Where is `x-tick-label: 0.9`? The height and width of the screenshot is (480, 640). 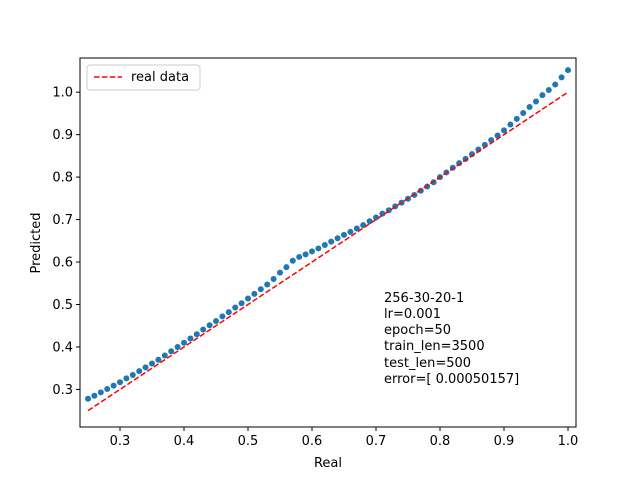 x-tick-label: 0.9 is located at coordinates (504, 441).